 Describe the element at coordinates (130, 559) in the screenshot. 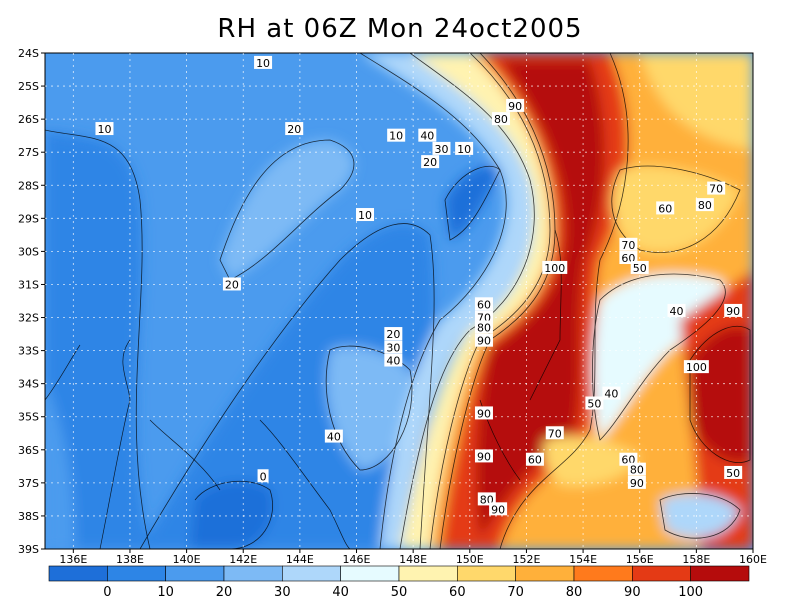

I see `lon-tick-label: 138E` at that location.